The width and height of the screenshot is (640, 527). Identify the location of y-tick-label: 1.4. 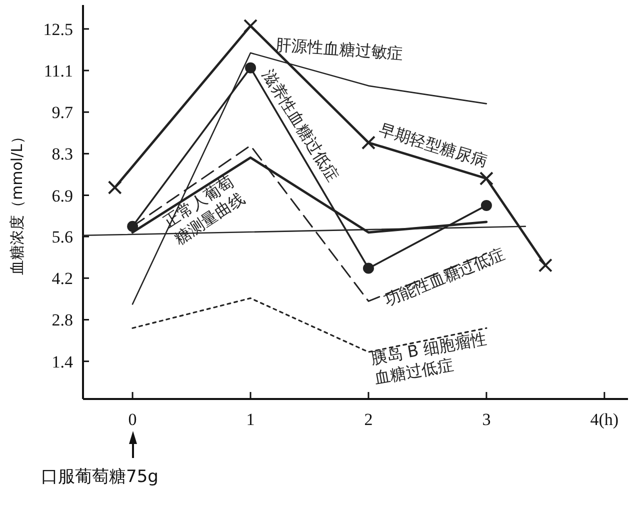
(63, 362).